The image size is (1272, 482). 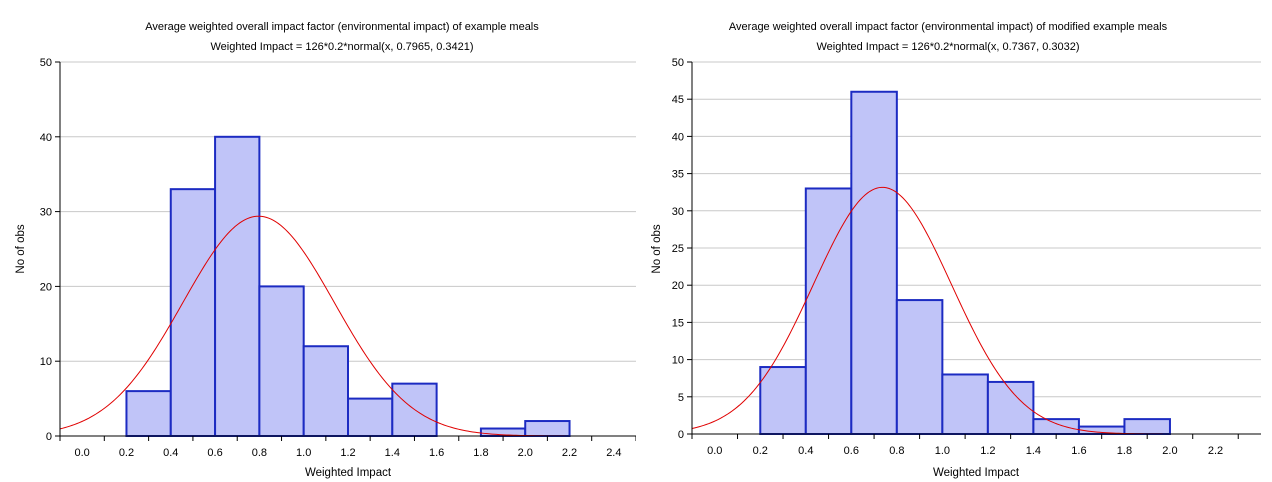 What do you see at coordinates (678, 323) in the screenshot?
I see `y-tick-label: 15` at bounding box center [678, 323].